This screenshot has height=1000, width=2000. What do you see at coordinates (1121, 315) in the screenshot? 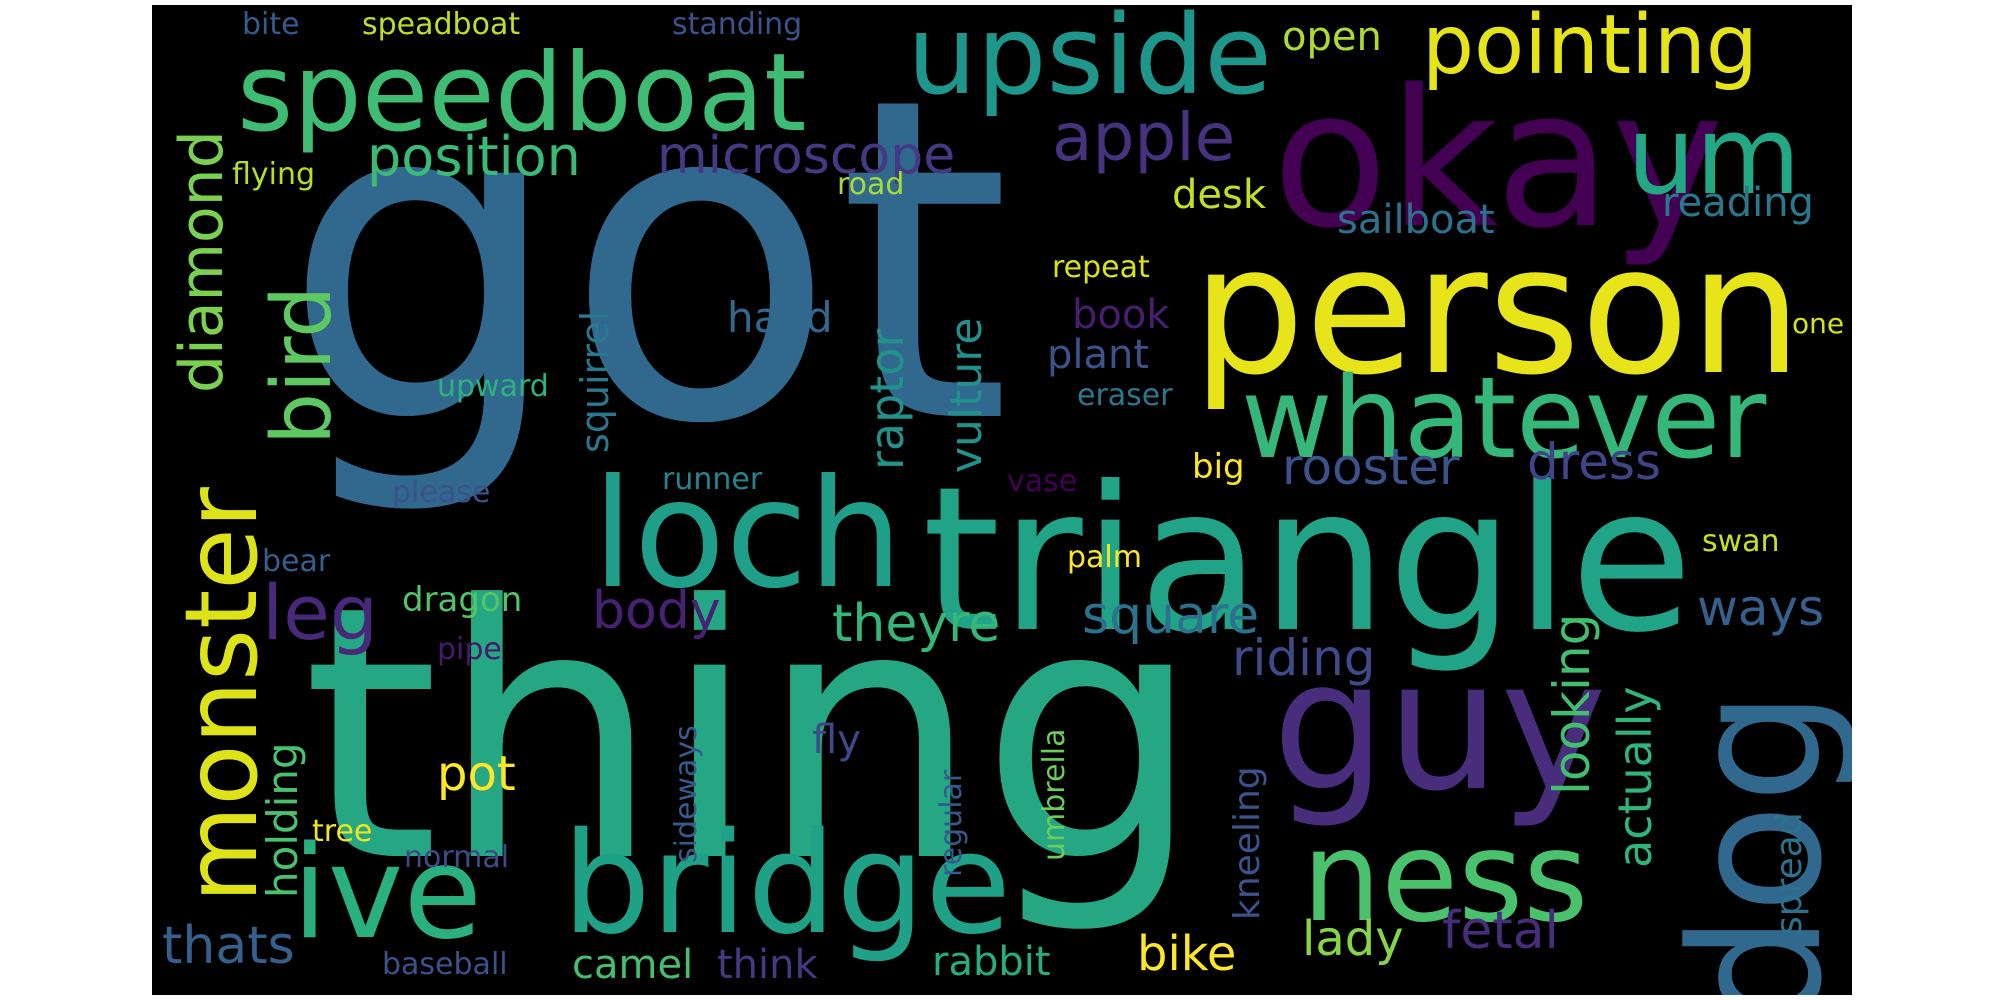
I see `word-book: book` at bounding box center [1121, 315].